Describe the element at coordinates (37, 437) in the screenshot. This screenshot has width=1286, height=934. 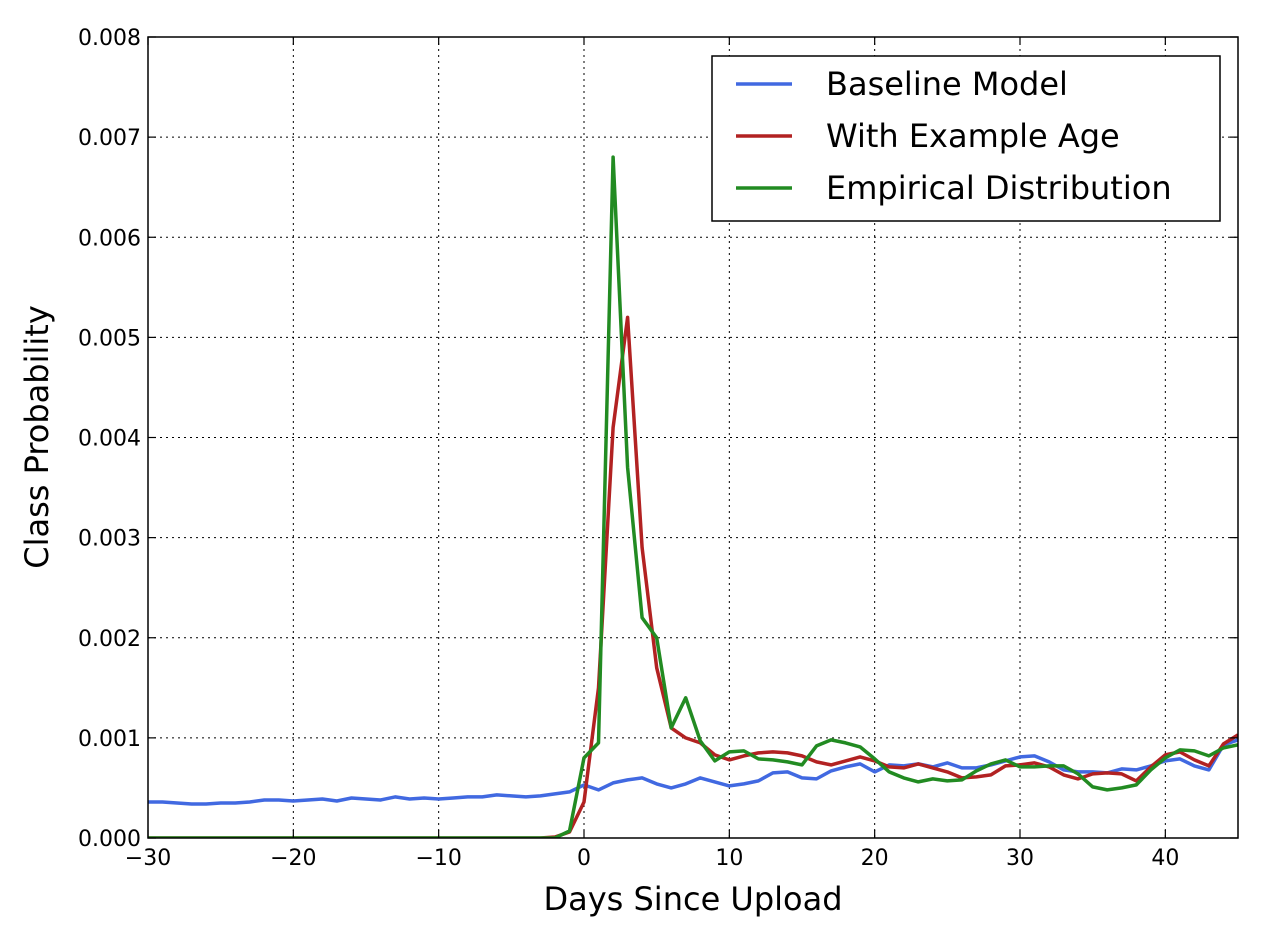
I see `y-axis-title: Class Probability` at that location.